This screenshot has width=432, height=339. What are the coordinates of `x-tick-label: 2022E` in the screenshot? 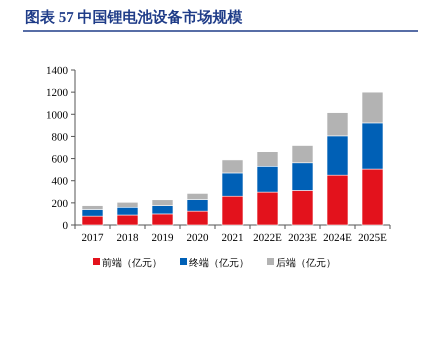 It's located at (267, 238).